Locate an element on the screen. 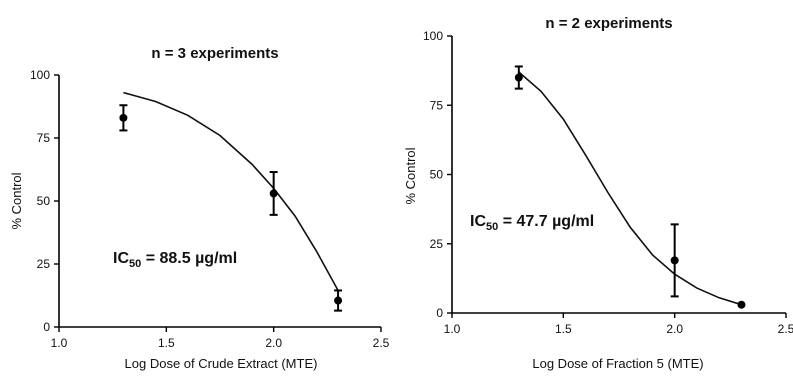 The height and width of the screenshot is (378, 793). ic50-annotation: IC50 = 88.5 µg/ml is located at coordinates (175, 260).